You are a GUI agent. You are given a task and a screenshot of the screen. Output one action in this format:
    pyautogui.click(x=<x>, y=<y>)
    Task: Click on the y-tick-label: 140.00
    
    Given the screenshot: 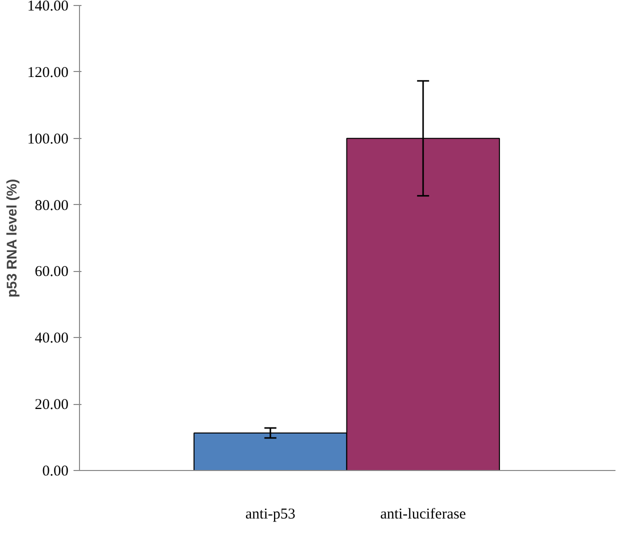 What is the action you would take?
    pyautogui.click(x=47, y=7)
    